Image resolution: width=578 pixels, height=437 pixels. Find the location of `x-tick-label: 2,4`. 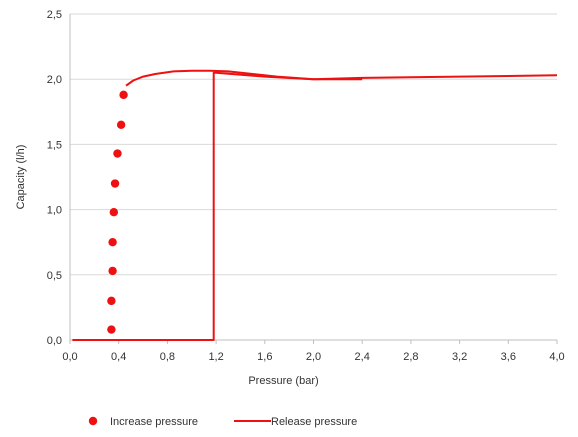

x-tick-label: 2,4 is located at coordinates (362, 357).